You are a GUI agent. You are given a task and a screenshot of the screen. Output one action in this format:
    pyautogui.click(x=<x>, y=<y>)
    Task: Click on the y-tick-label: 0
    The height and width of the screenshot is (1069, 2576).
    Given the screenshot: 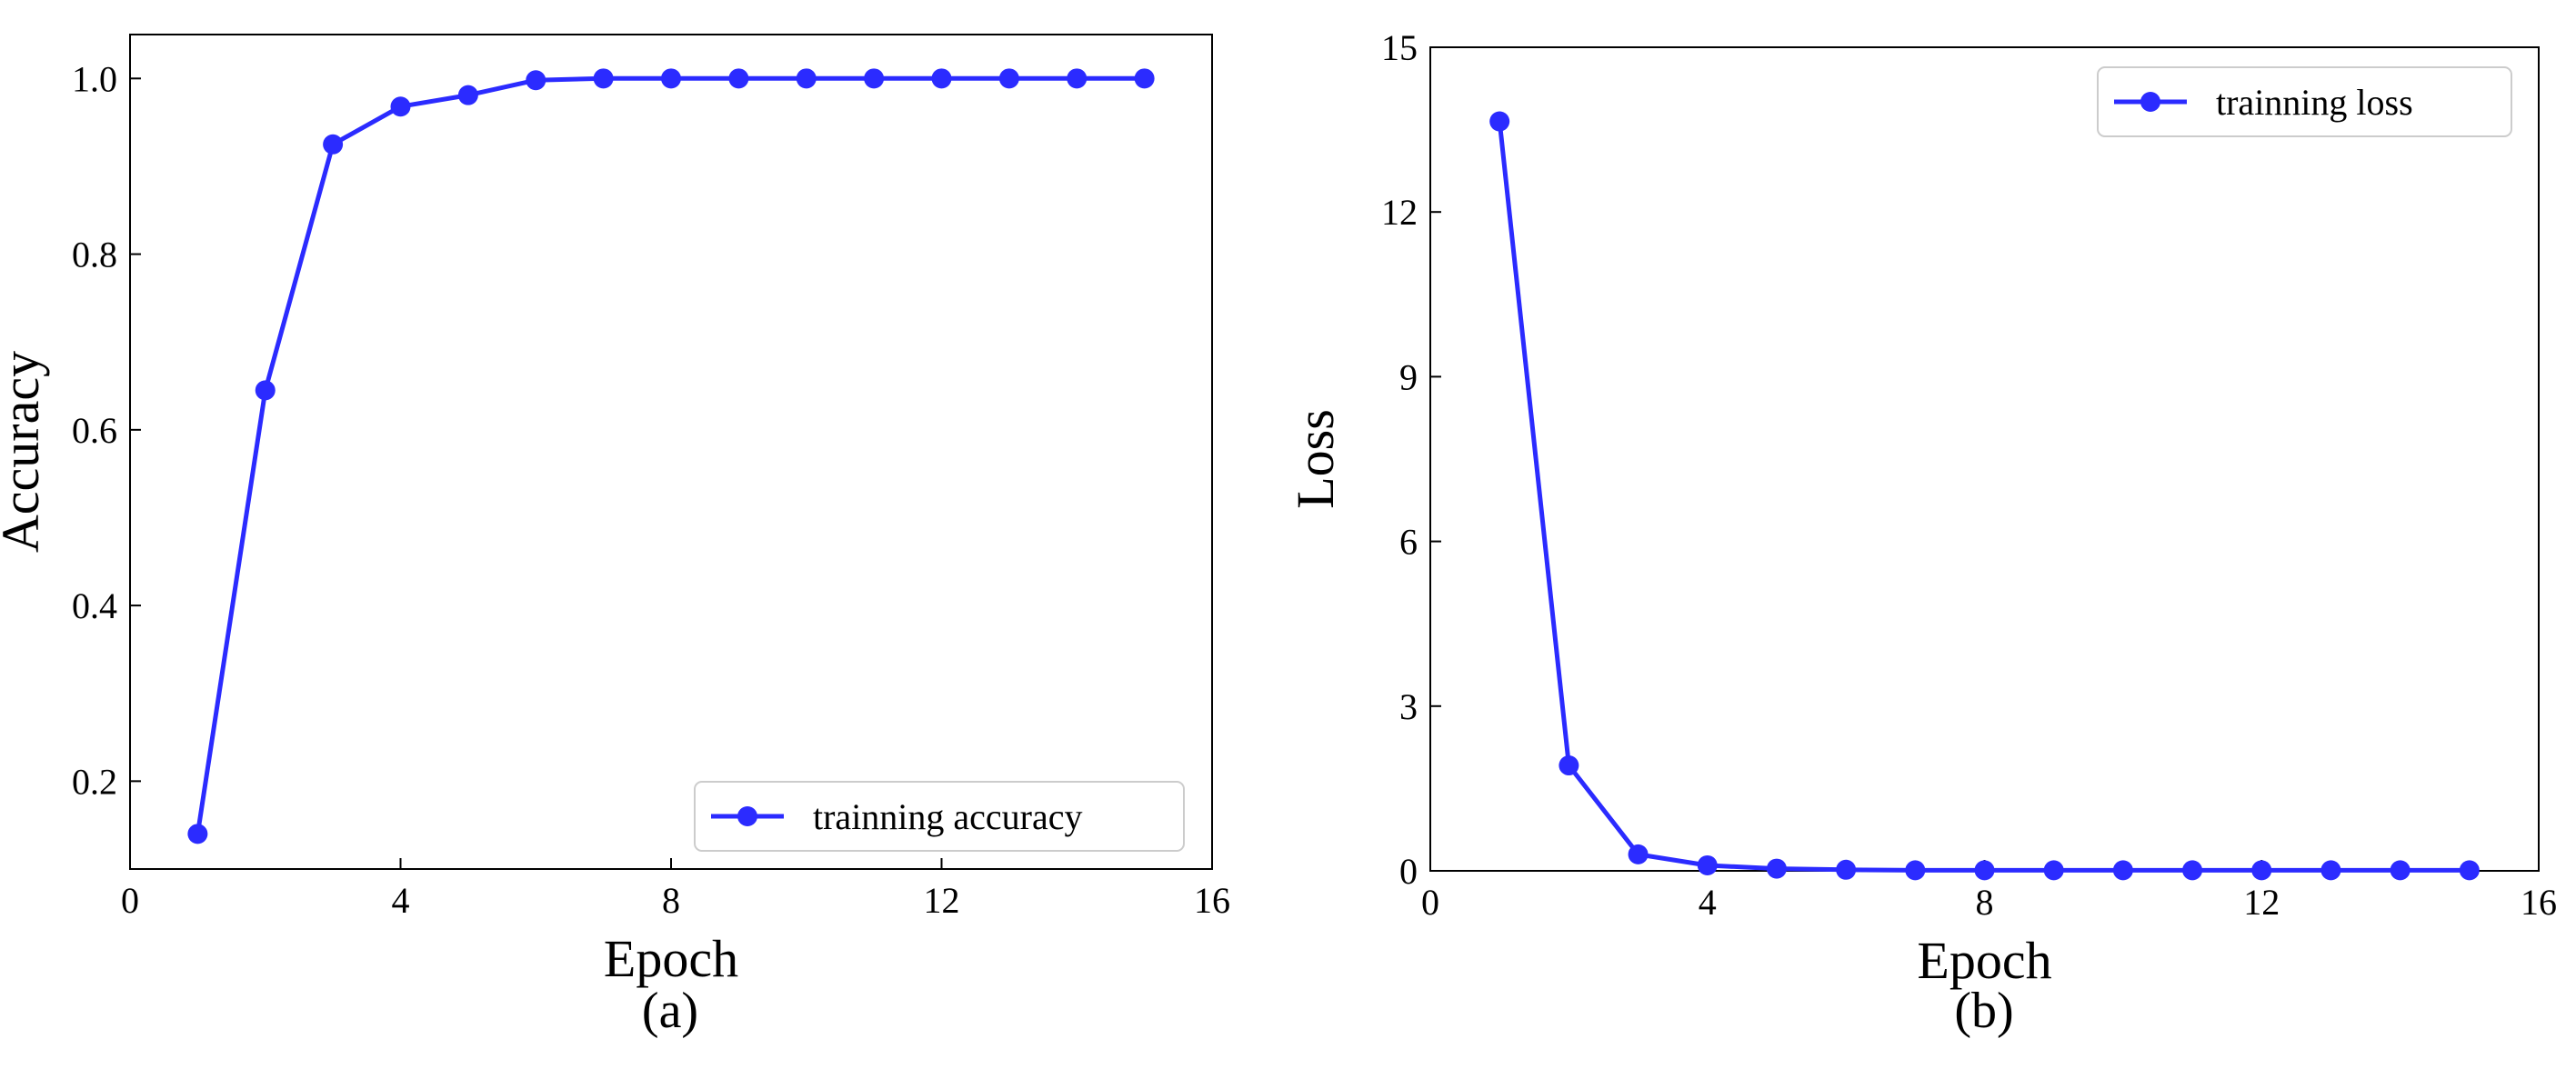 What is the action you would take?
    pyautogui.click(x=1409, y=872)
    